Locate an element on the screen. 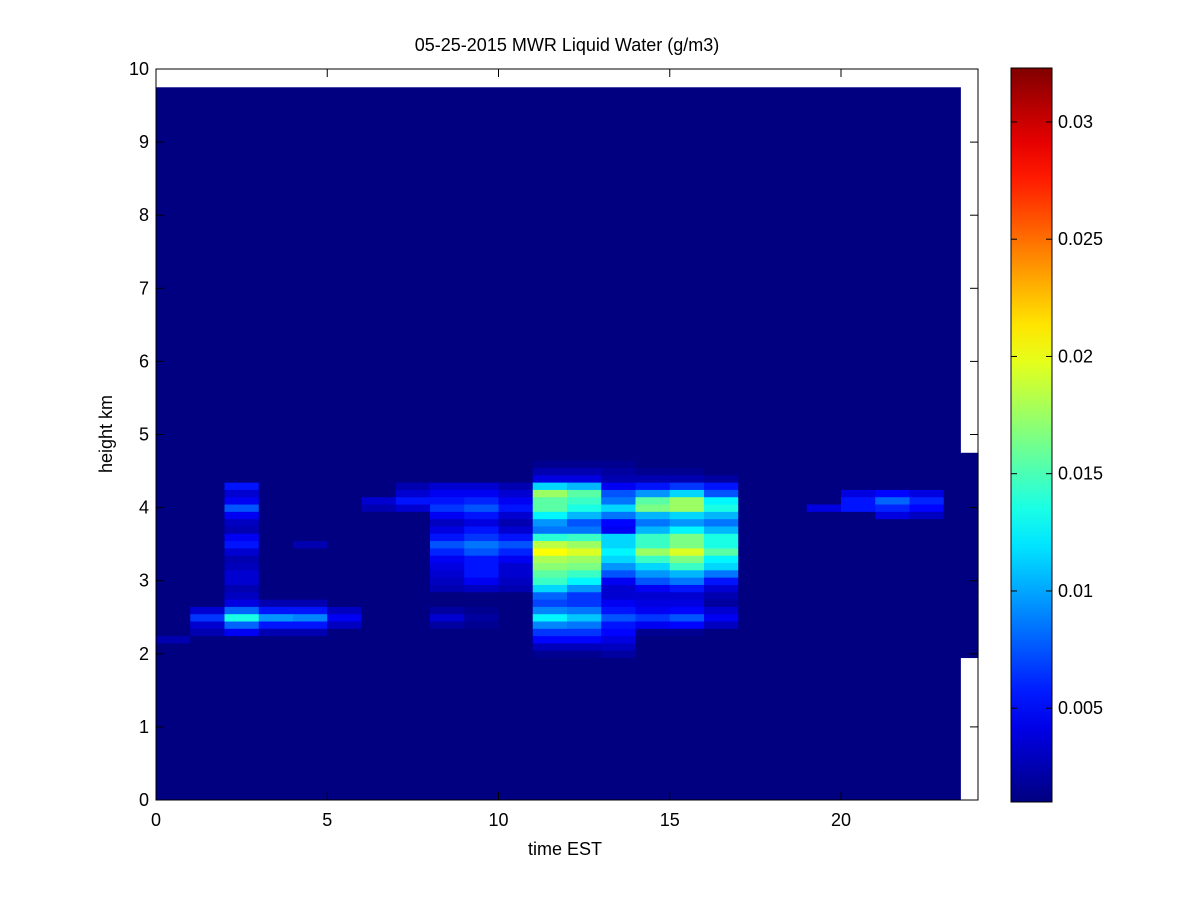 The width and height of the screenshot is (1200, 900). y-tick-label: 8 is located at coordinates (144, 215).